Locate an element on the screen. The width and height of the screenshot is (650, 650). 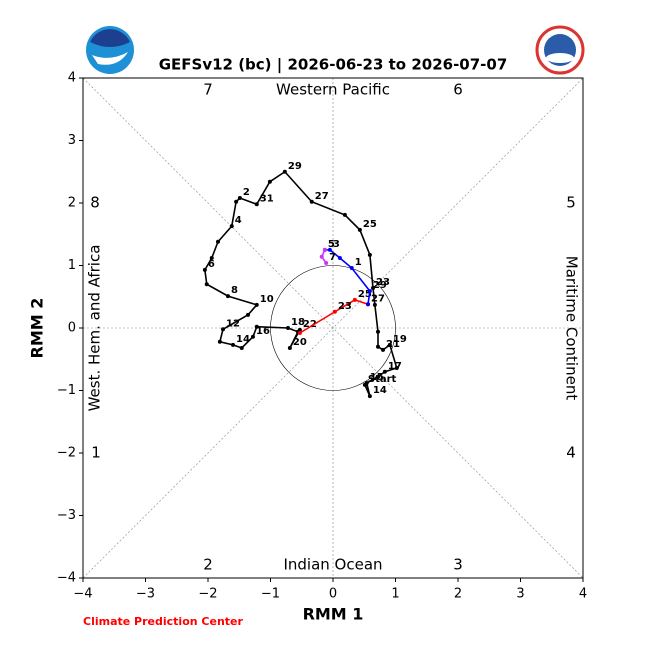
point-label: 4 is located at coordinates (238, 220).